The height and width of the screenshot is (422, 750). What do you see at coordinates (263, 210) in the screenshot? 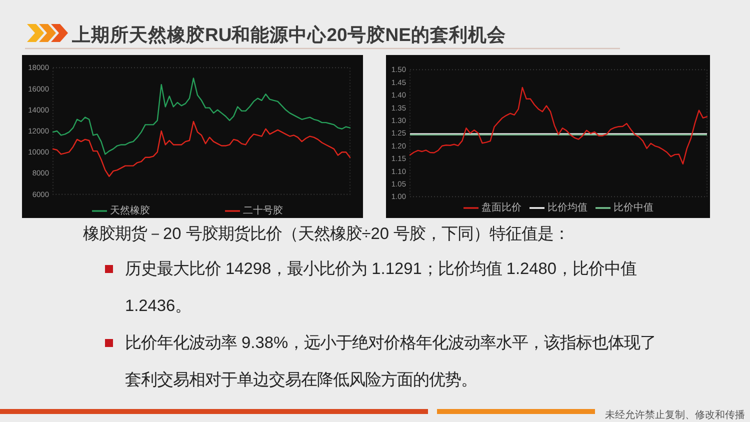
I see `legend-label: 二十号胶` at bounding box center [263, 210].